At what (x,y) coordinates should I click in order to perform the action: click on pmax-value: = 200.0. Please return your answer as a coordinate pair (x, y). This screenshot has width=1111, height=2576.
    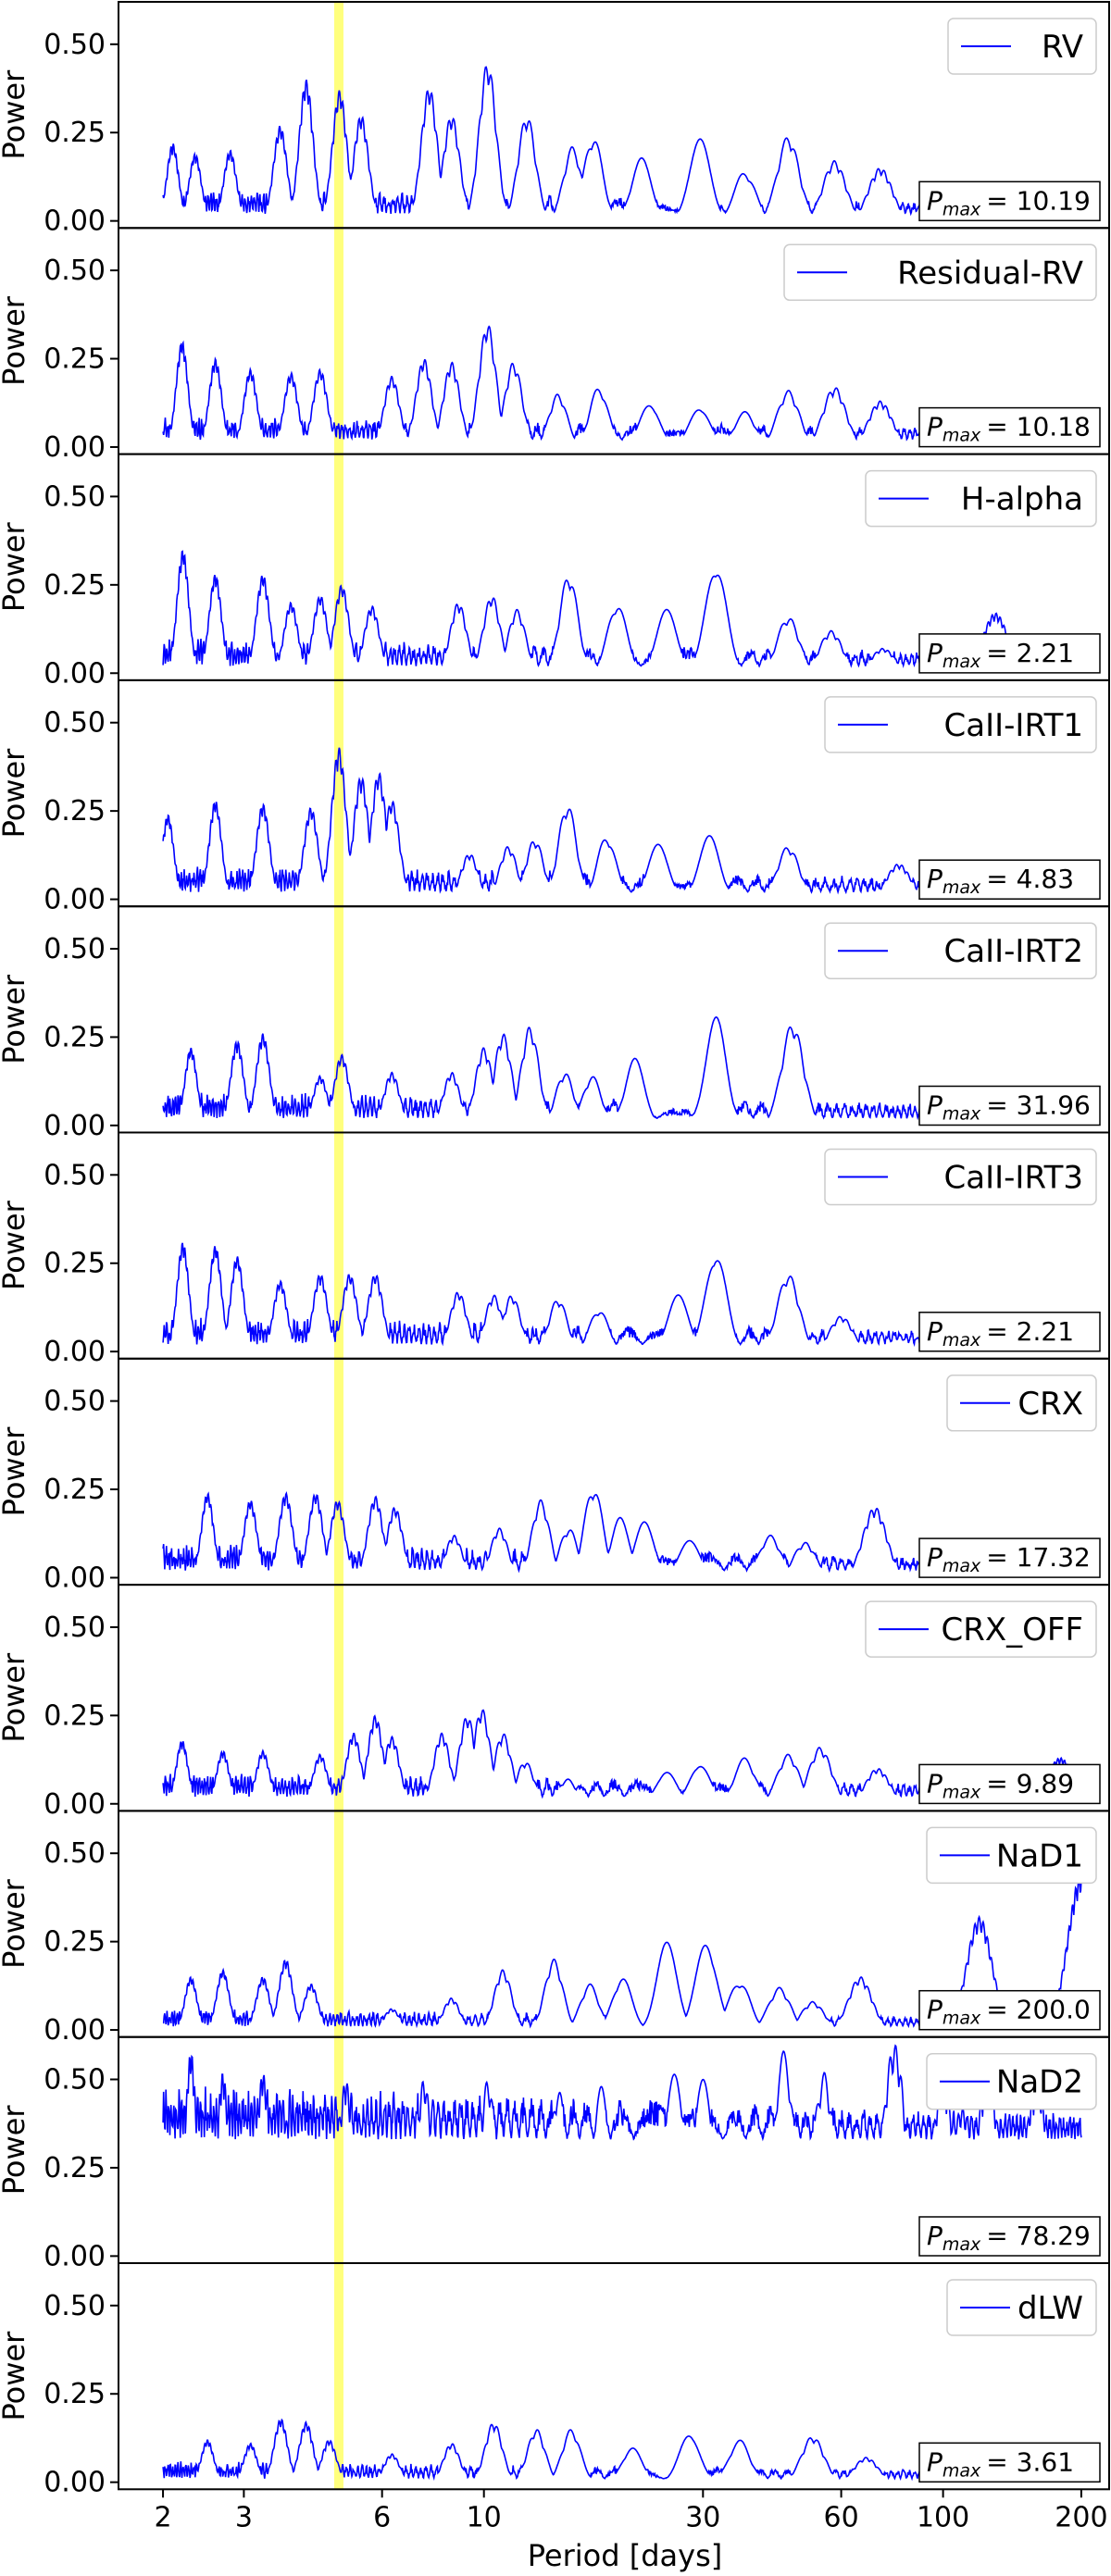
    Looking at the image, I should click on (1038, 2010).